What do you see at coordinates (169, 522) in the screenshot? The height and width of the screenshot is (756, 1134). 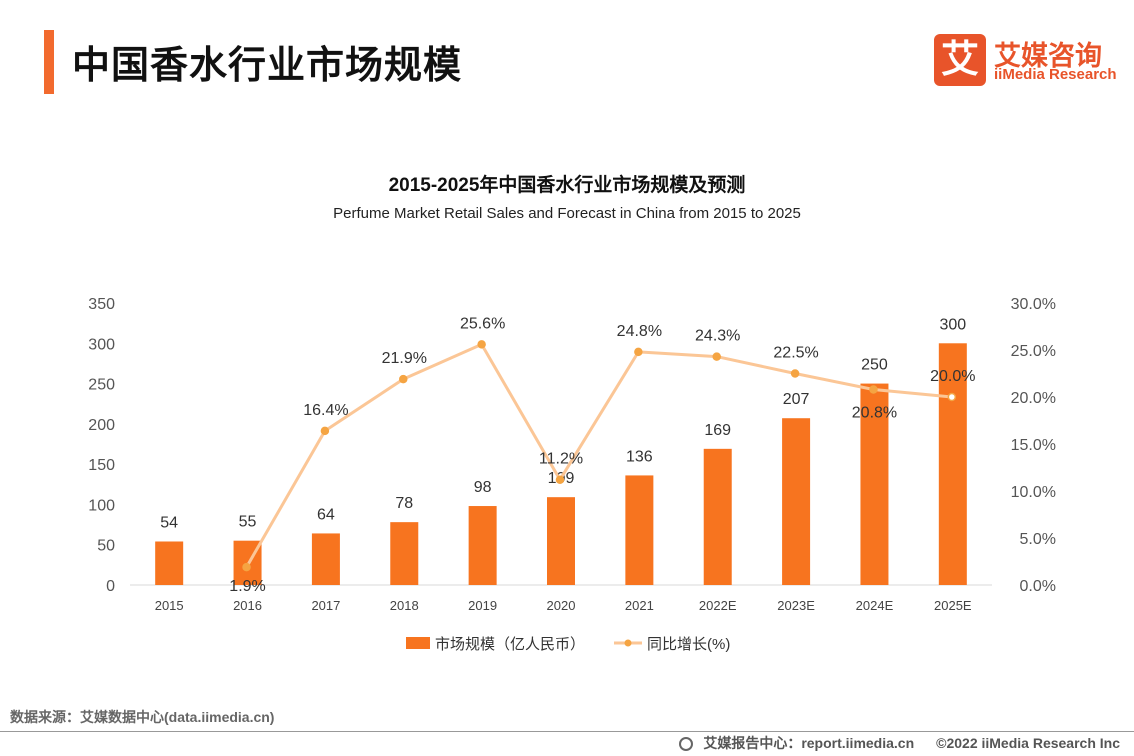 I see `bar-value-label: 54` at bounding box center [169, 522].